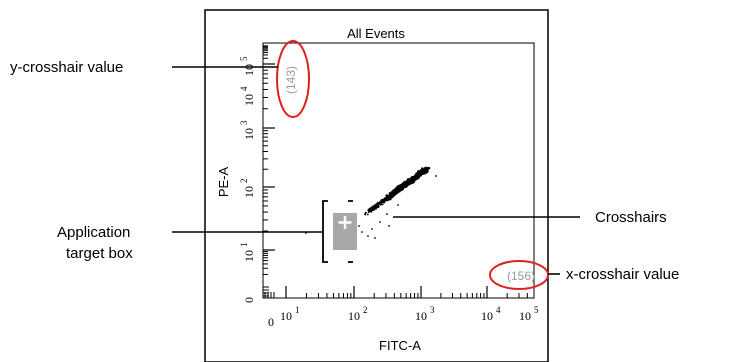 Image resolution: width=753 pixels, height=362 pixels. Describe the element at coordinates (400, 345) in the screenshot. I see `x-axis-label: FITC-A` at that location.